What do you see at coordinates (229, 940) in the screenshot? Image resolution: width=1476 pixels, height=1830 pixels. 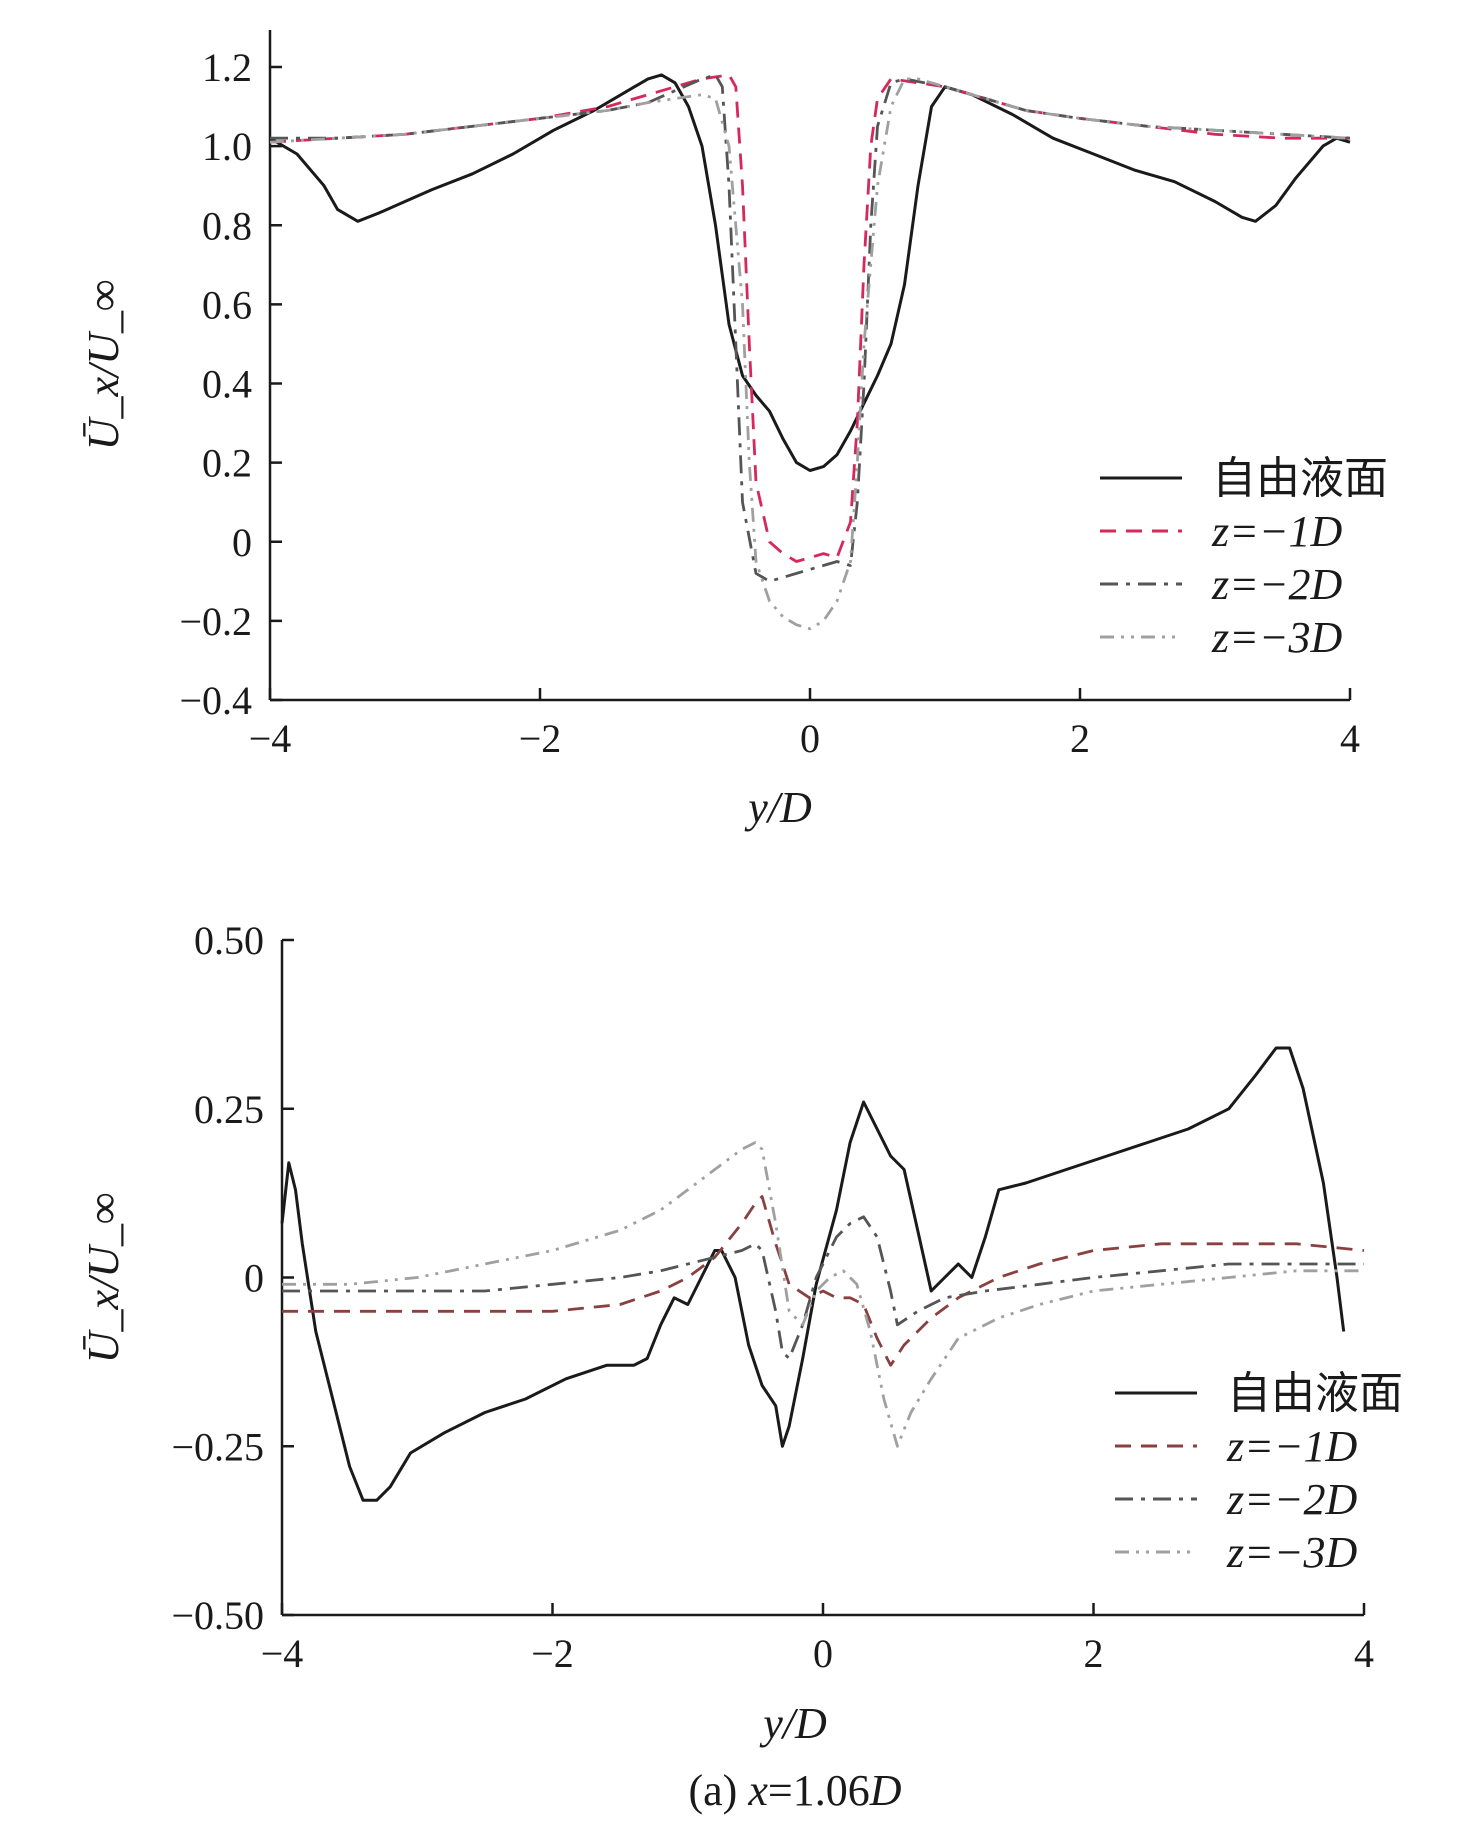 I see `y-tick-label: 0.50` at bounding box center [229, 940].